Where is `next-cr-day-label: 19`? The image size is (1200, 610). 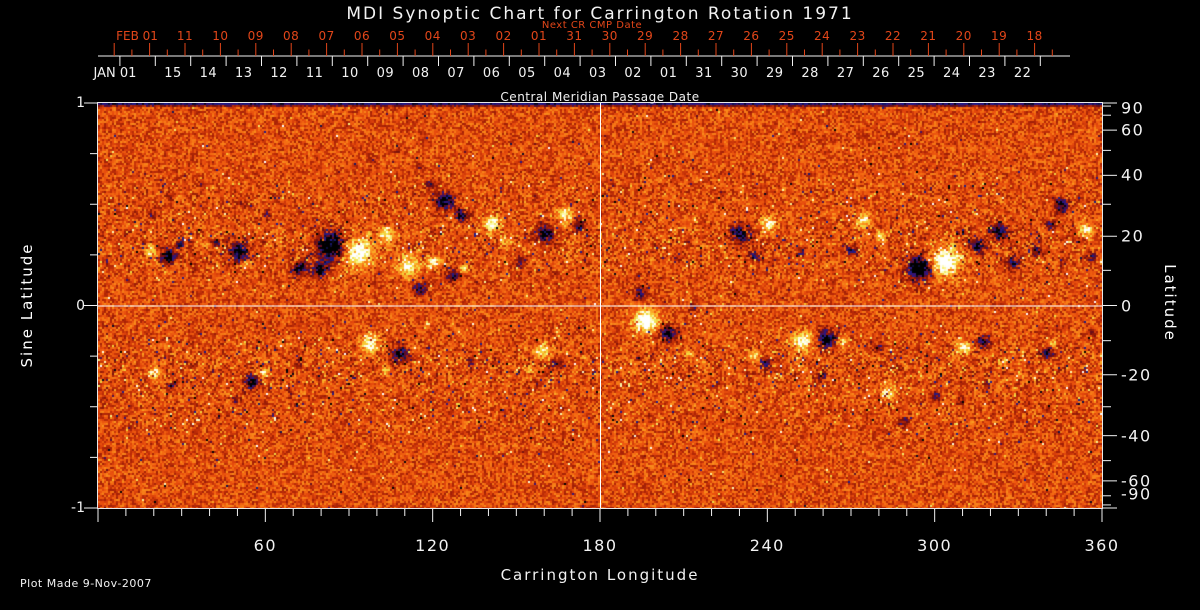 next-cr-day-label: 19 is located at coordinates (999, 36).